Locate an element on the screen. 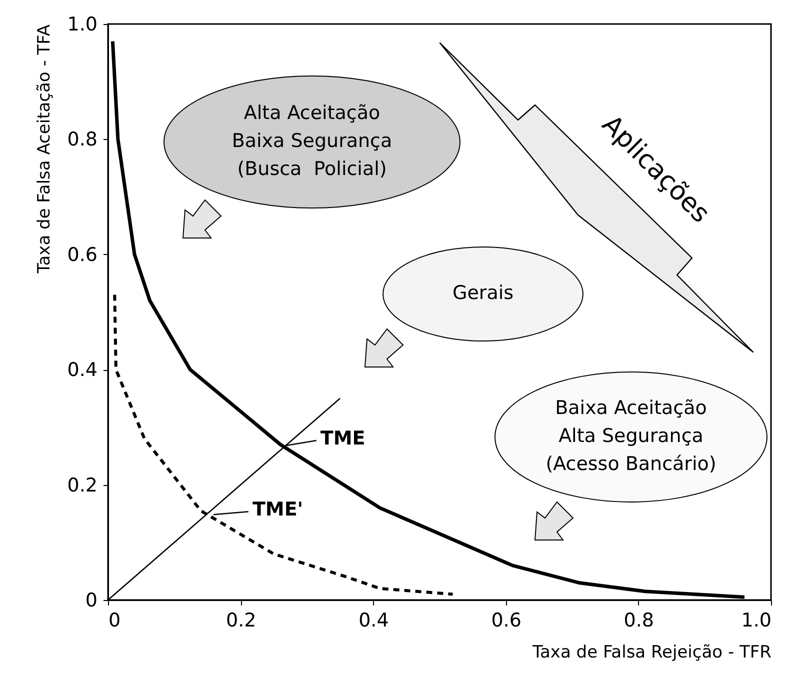 This screenshot has height=677, width=795. x-axis-title: Taxa de Falsa Rejeição - TFR is located at coordinates (651, 652).